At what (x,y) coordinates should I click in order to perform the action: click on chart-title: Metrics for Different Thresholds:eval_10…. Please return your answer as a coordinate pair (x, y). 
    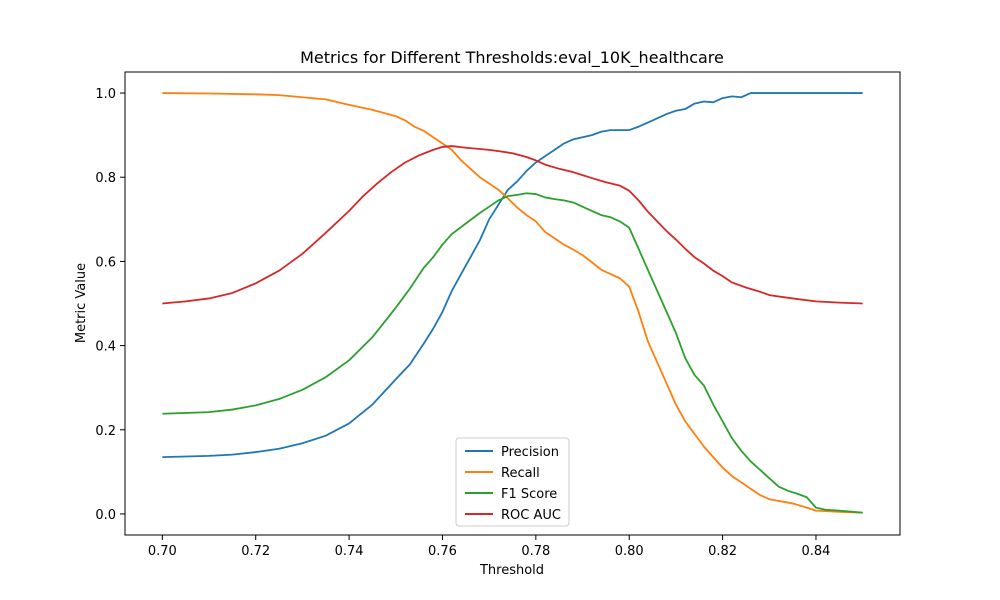
    Looking at the image, I should click on (512, 58).